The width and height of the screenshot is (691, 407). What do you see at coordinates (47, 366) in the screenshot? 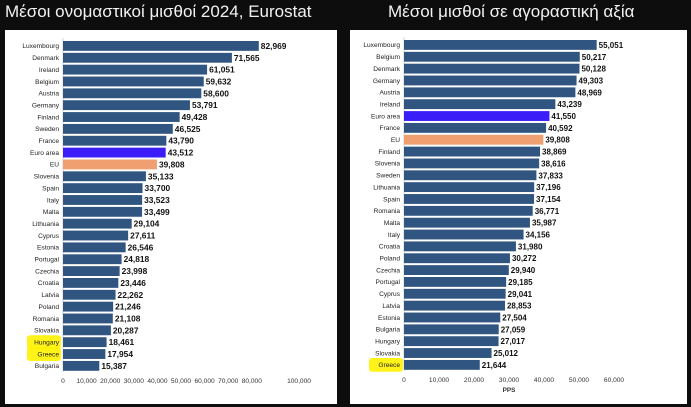
I see `category-label-bulgaria: Bulgaria` at bounding box center [47, 366].